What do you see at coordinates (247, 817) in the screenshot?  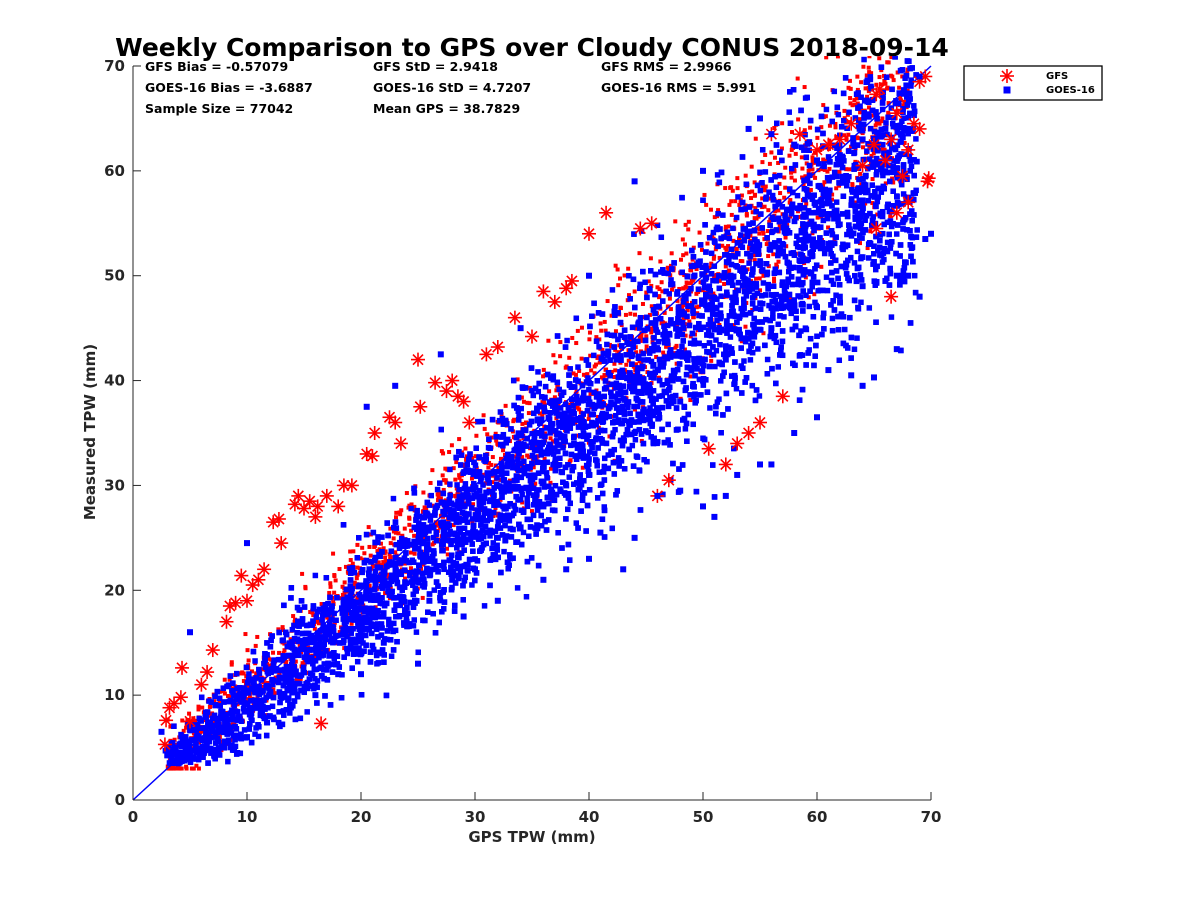 I see `x-tick-label-1: 10` at bounding box center [247, 817].